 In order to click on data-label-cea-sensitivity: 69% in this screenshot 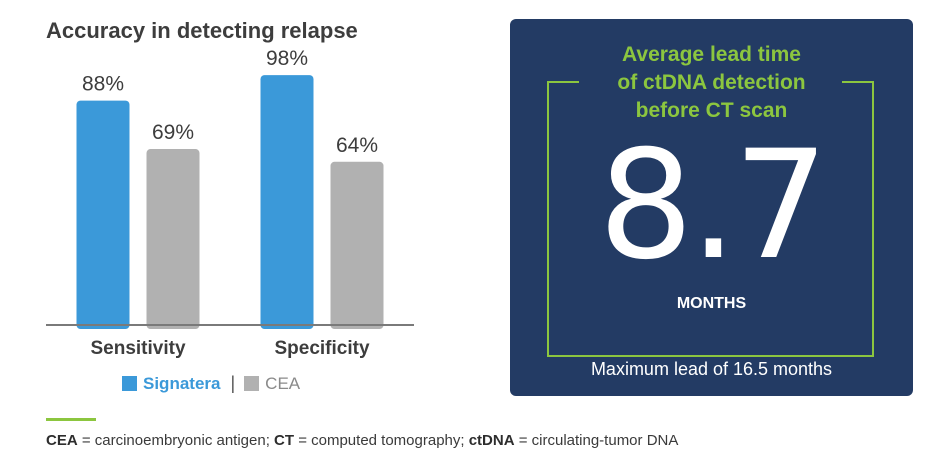, I will do `click(173, 132)`.